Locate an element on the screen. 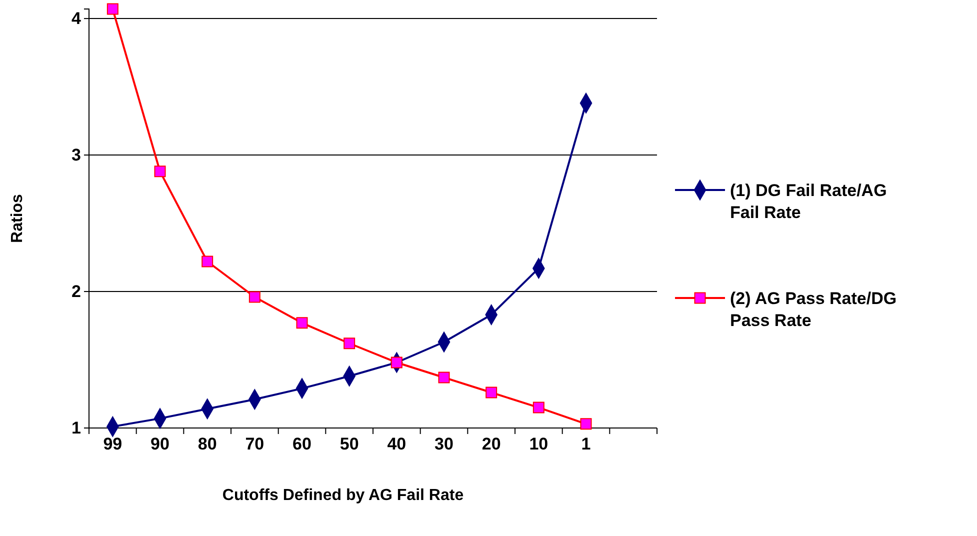 The height and width of the screenshot is (536, 977). x-tick-label: 80 is located at coordinates (207, 444).